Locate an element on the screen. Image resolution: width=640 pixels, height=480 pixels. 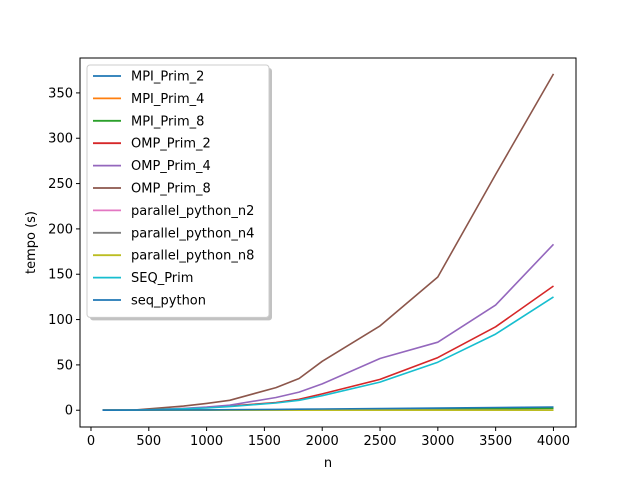
x-tick-label: 1000 is located at coordinates (206, 441).